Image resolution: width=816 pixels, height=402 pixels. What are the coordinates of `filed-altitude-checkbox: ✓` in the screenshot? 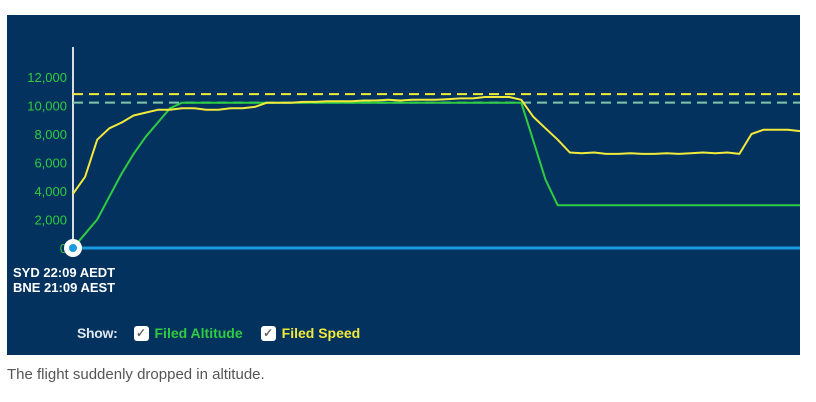 It's located at (141, 333).